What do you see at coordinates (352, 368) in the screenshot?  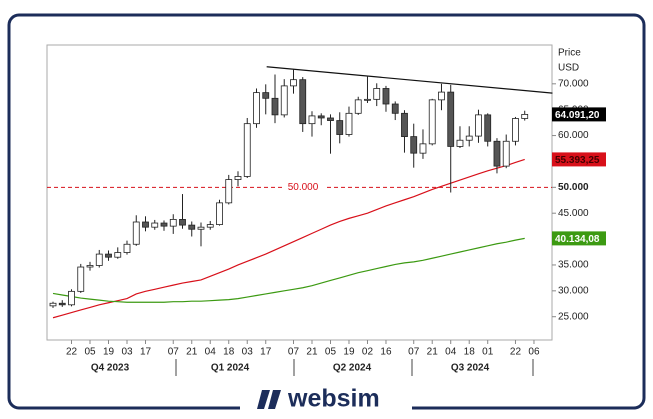 I see `quarter-label: Q2 2024` at bounding box center [352, 368].